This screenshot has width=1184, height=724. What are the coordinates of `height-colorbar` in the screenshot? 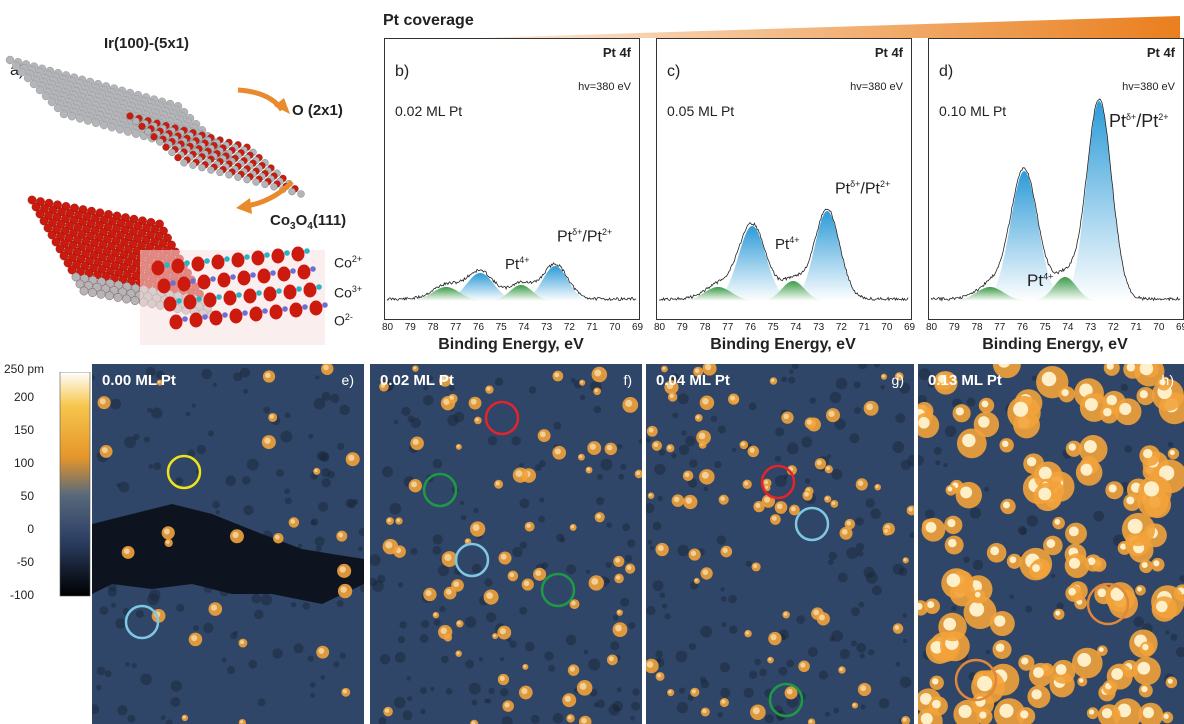 It's located at (75, 484).